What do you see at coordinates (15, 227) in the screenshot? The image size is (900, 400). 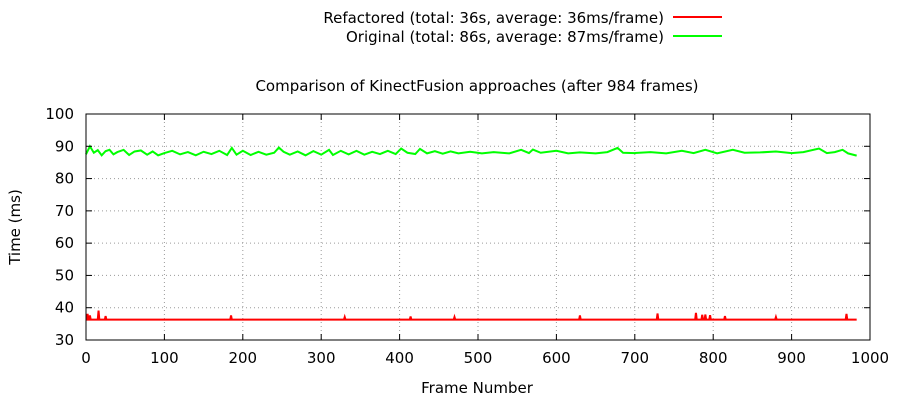 I see `y-axis-label: Time (ms)` at bounding box center [15, 227].